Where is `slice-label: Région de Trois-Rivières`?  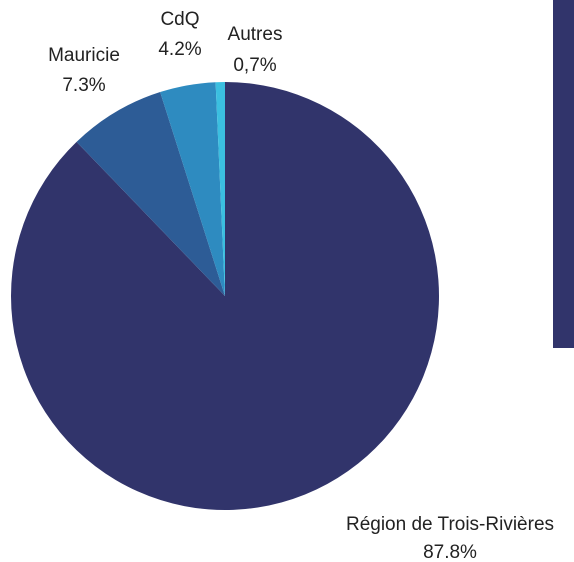
slice-label: Région de Trois-Rivières is located at coordinates (450, 524).